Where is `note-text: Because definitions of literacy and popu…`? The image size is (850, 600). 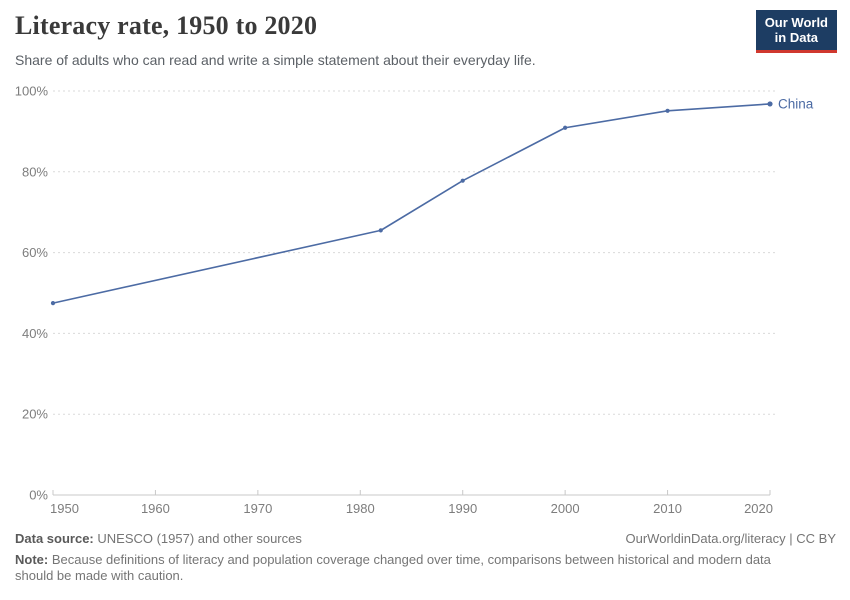
note-text: Because definitions of literacy and popu… is located at coordinates (393, 567).